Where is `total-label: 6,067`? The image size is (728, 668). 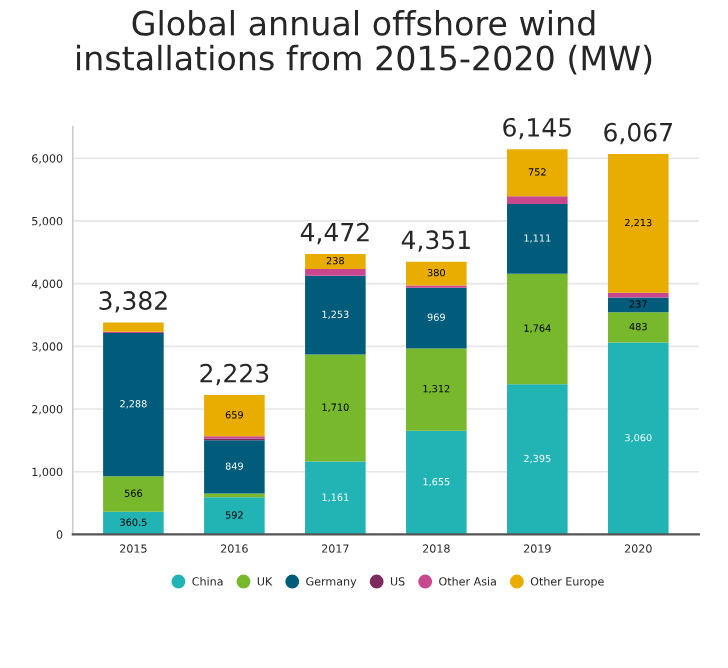
total-label: 6,067 is located at coordinates (638, 133).